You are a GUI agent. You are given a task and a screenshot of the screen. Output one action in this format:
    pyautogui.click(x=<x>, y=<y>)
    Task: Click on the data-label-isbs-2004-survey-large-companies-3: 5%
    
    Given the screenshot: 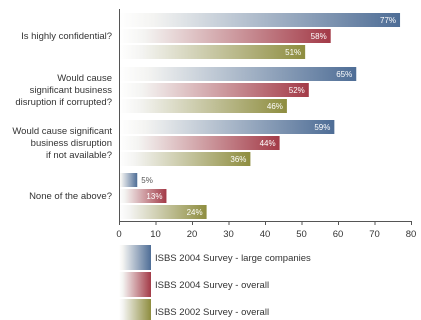 What is the action you would take?
    pyautogui.click(x=147, y=180)
    